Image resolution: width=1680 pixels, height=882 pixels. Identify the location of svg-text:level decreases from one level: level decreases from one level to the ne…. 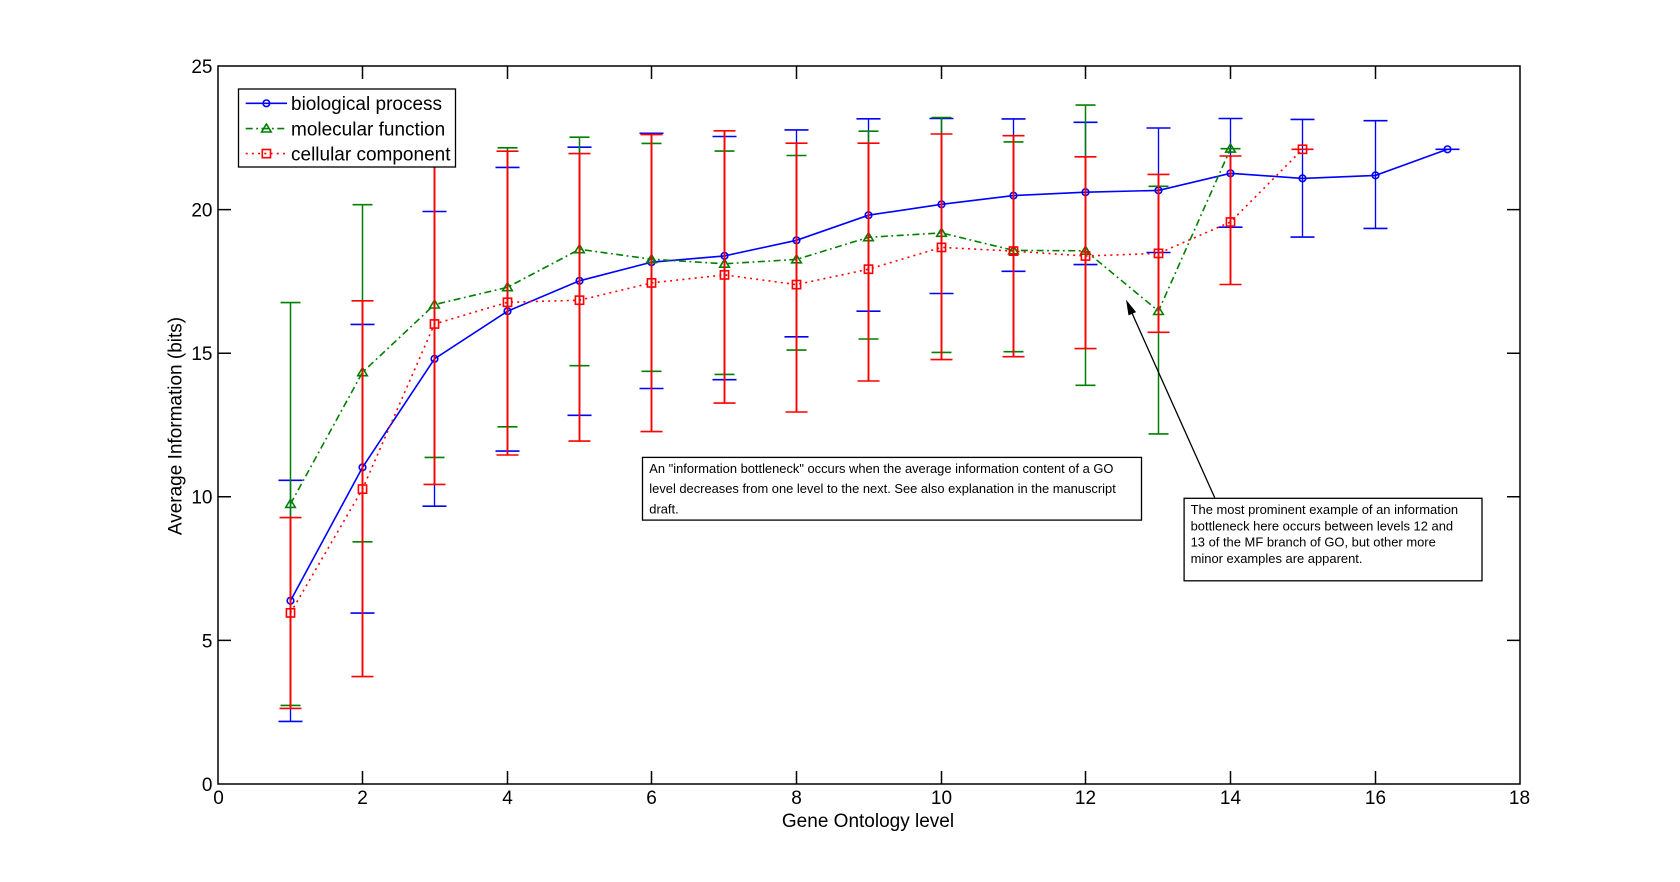
(882, 488).